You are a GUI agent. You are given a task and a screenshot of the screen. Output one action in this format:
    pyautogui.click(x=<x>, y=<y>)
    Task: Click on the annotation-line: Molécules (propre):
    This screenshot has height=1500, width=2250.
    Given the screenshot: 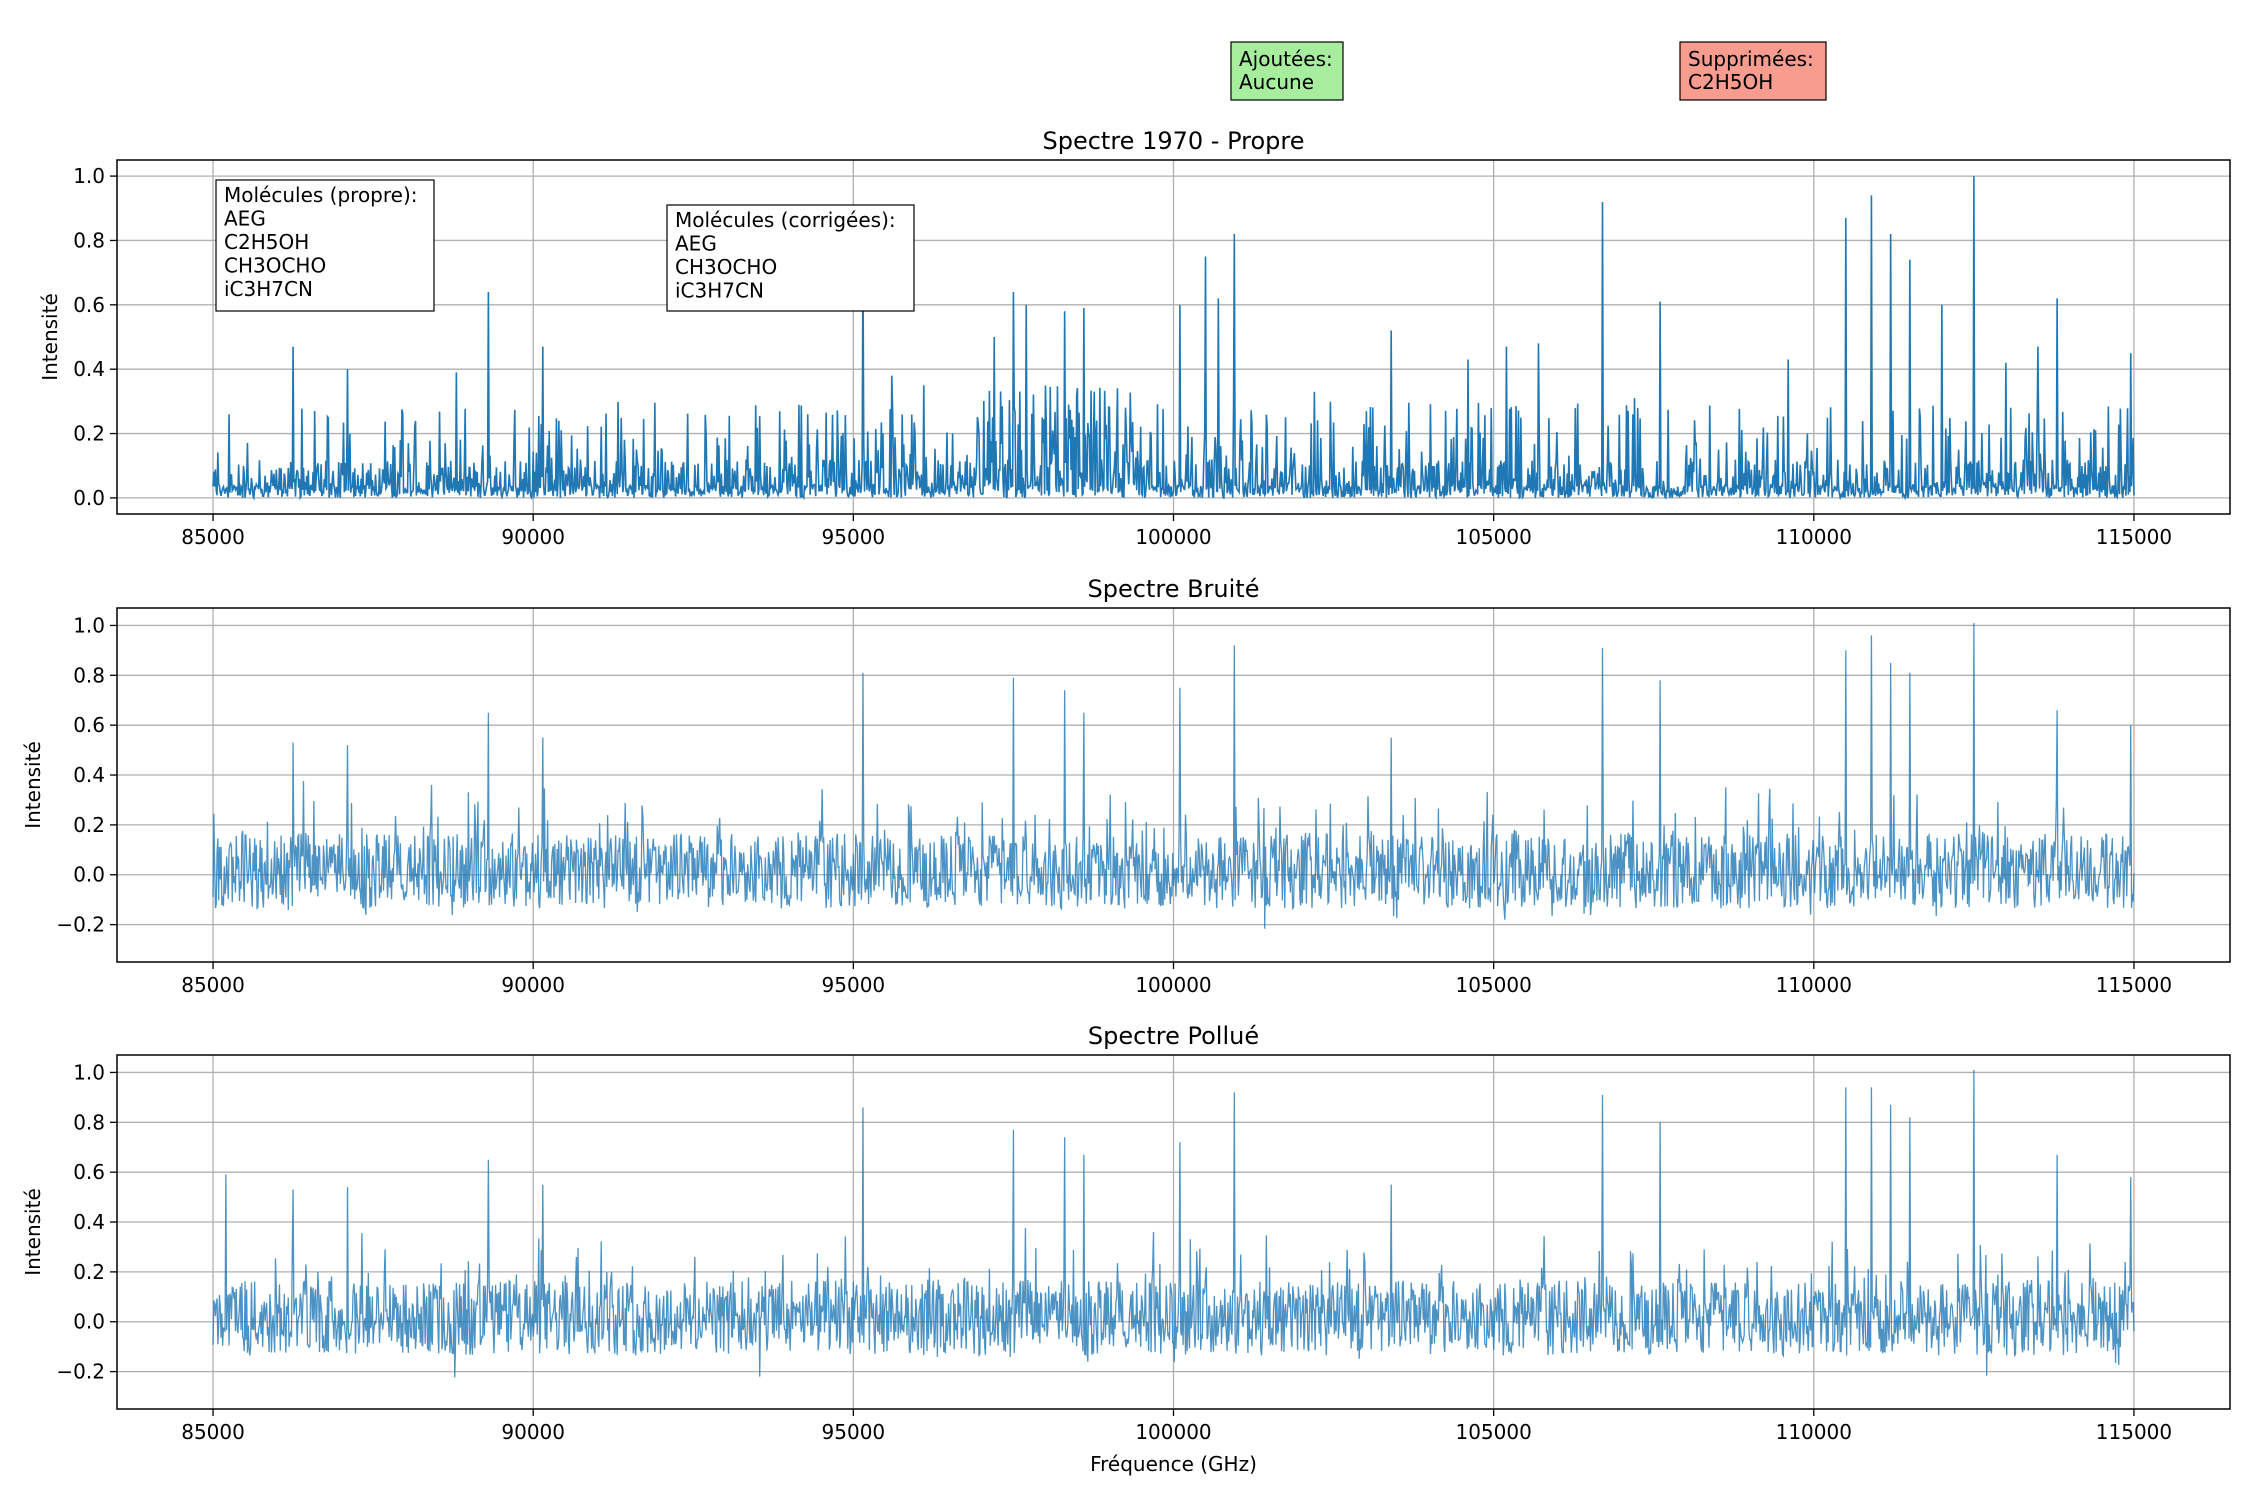 What is the action you would take?
    pyautogui.click(x=321, y=195)
    